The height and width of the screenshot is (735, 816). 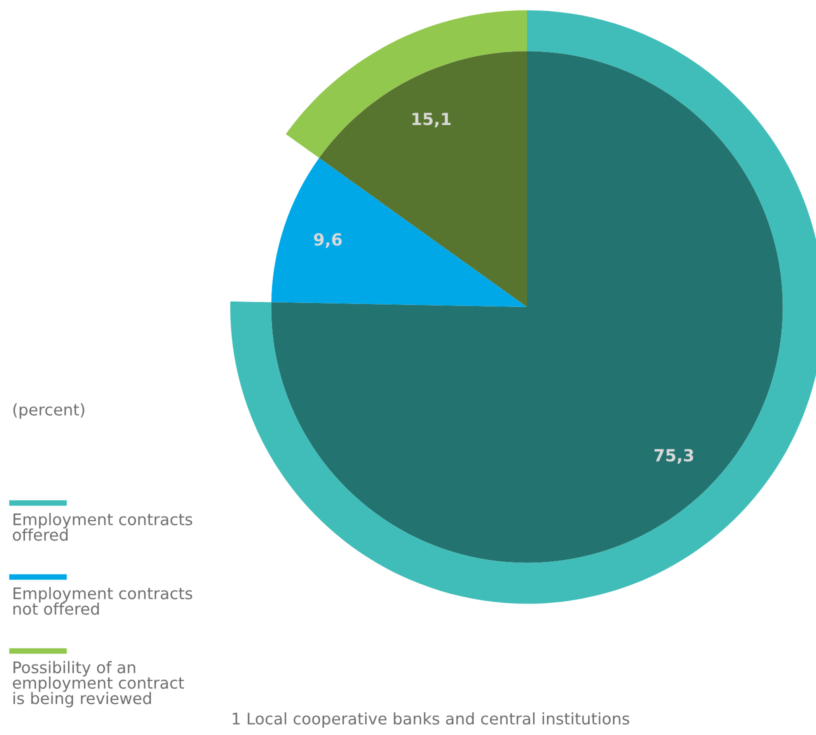 What do you see at coordinates (102, 601) in the screenshot?
I see `legend-label: Employment contracts not offered` at bounding box center [102, 601].